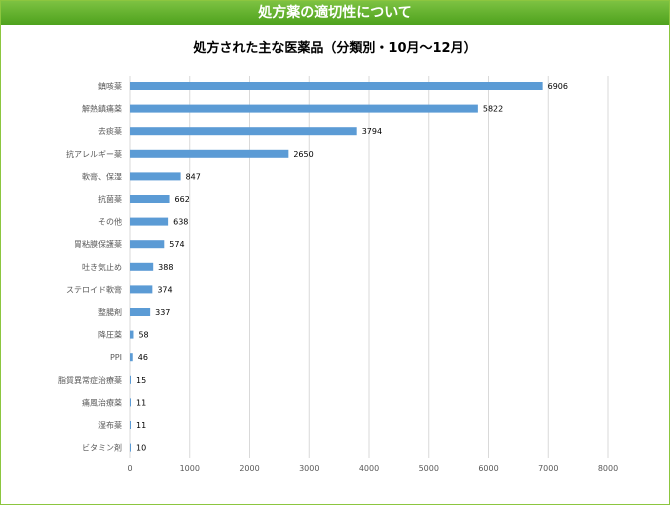 This screenshot has height=505, width=670. What do you see at coordinates (102, 109) in the screenshot?
I see `category-label: 解熱鎮痛薬` at bounding box center [102, 109].